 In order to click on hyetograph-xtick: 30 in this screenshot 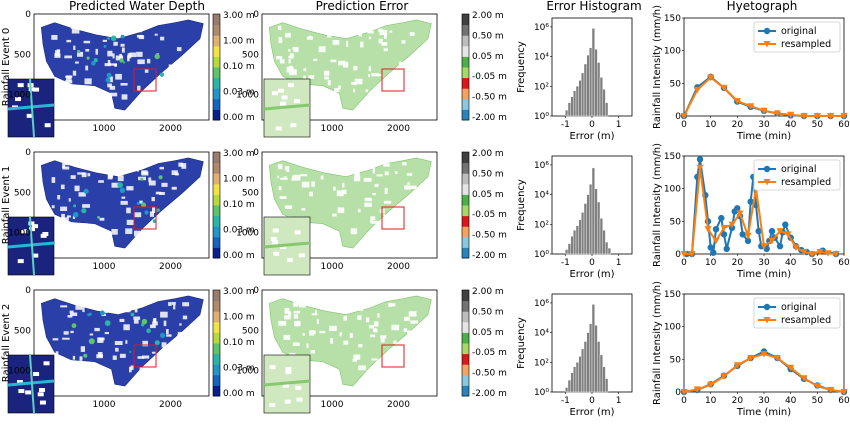, I will do `click(764, 401)`.